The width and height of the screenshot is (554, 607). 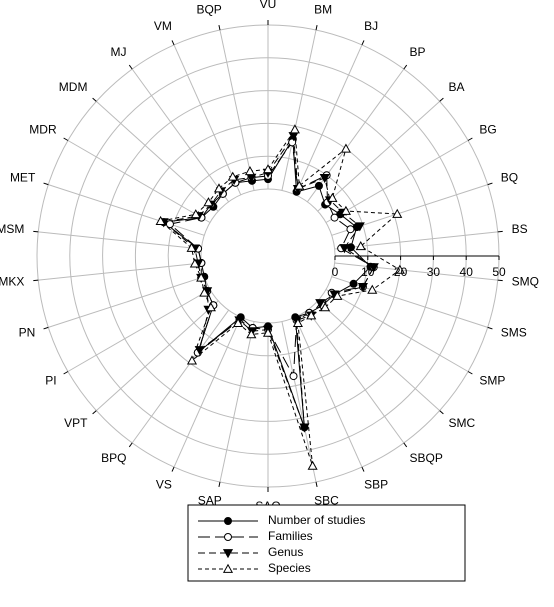 What do you see at coordinates (467, 272) in the screenshot?
I see `r-tick-label: 40` at bounding box center [467, 272].